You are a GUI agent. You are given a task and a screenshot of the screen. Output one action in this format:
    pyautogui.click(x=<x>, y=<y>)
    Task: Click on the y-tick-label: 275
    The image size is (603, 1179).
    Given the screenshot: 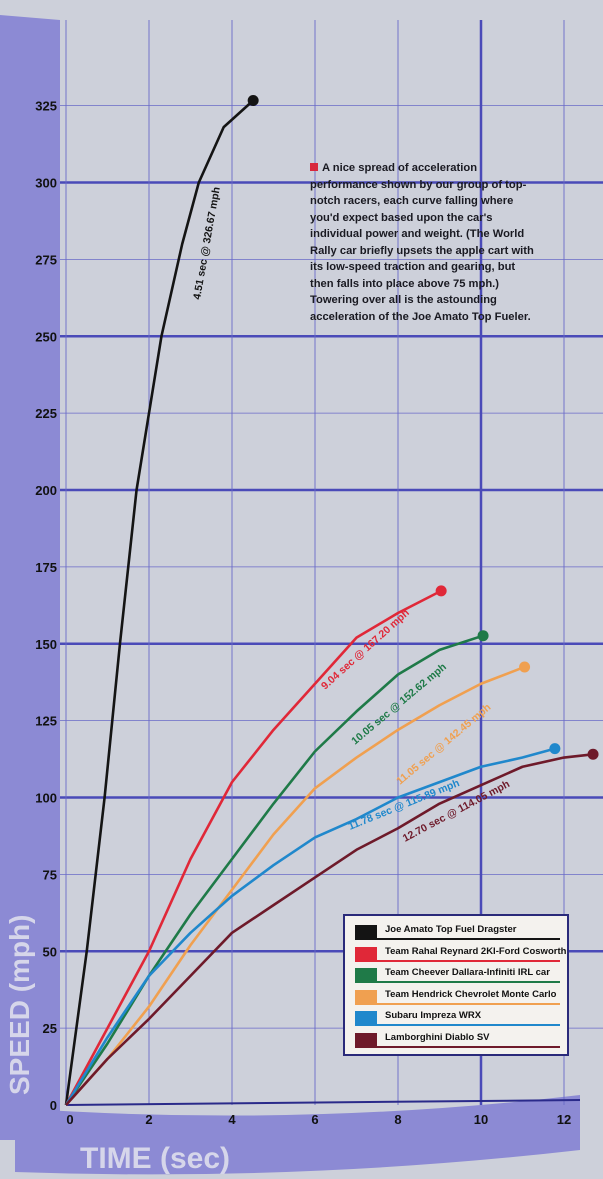 What is the action you would take?
    pyautogui.click(x=46, y=259)
    